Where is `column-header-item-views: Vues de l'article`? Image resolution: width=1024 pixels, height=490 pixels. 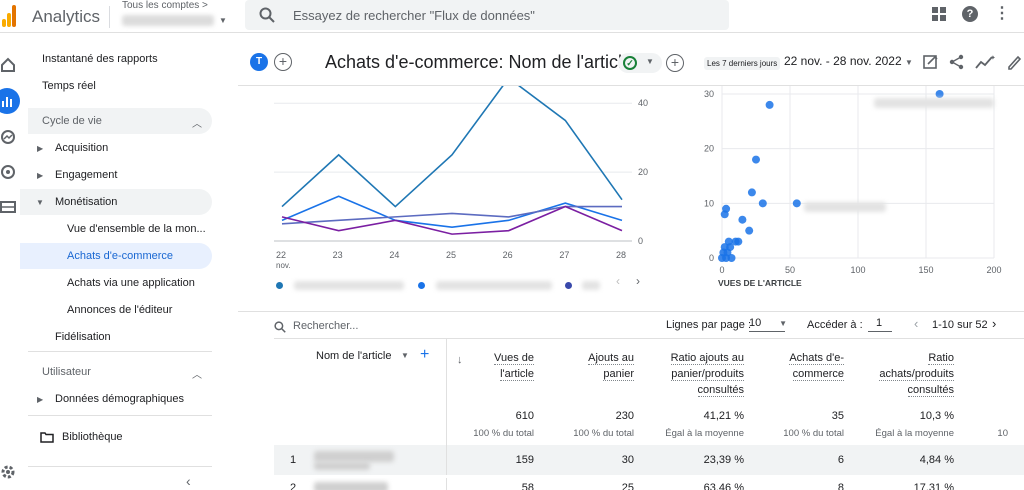 column-header-item-views: Vues de l'article is located at coordinates (514, 366).